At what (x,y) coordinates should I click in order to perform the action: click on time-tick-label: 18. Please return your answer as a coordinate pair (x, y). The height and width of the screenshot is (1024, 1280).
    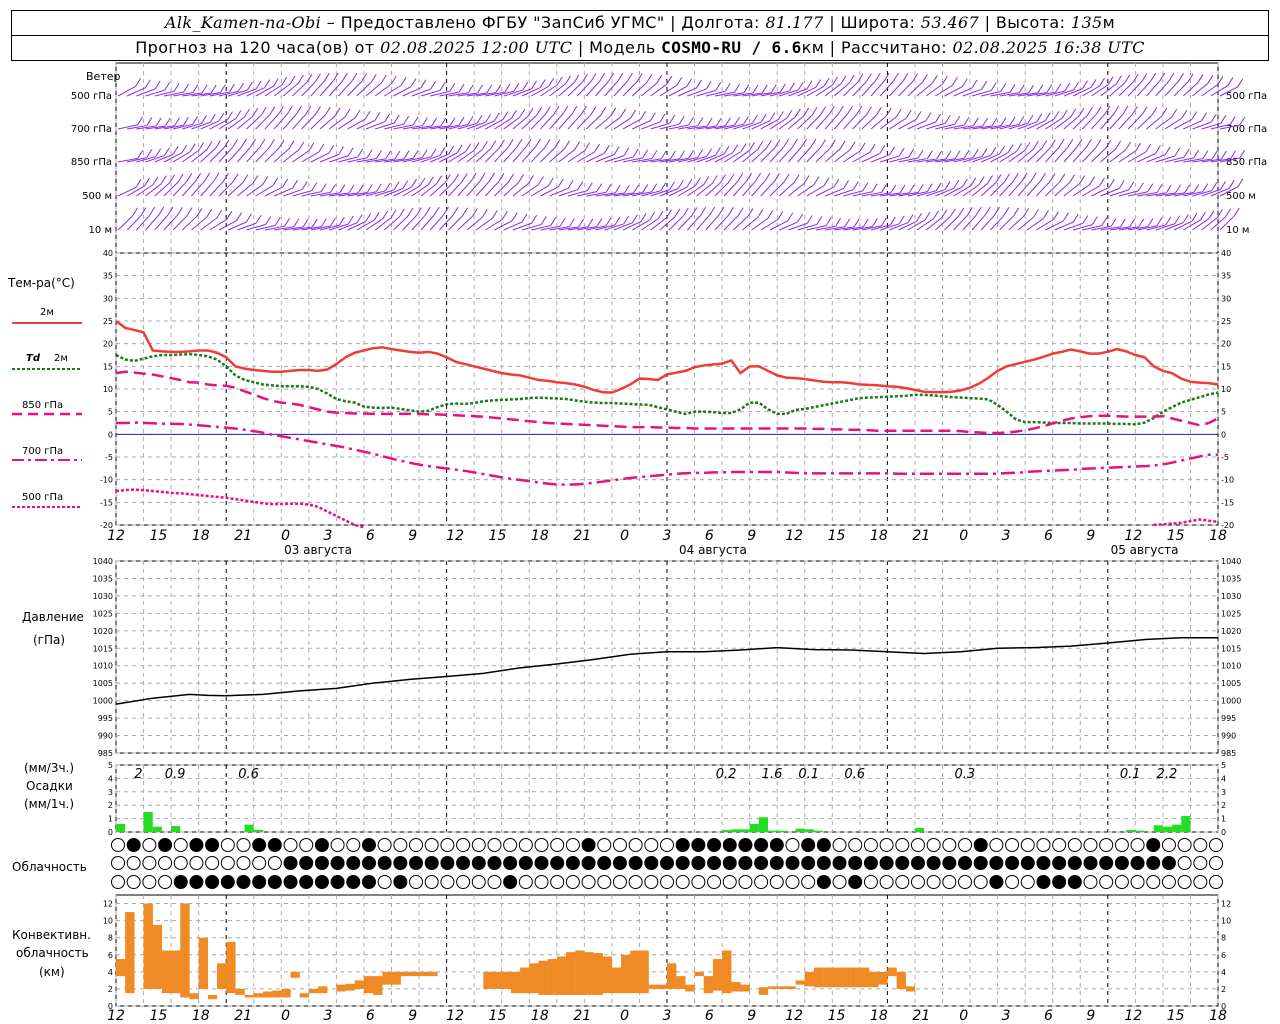
    Looking at the image, I should click on (540, 1016).